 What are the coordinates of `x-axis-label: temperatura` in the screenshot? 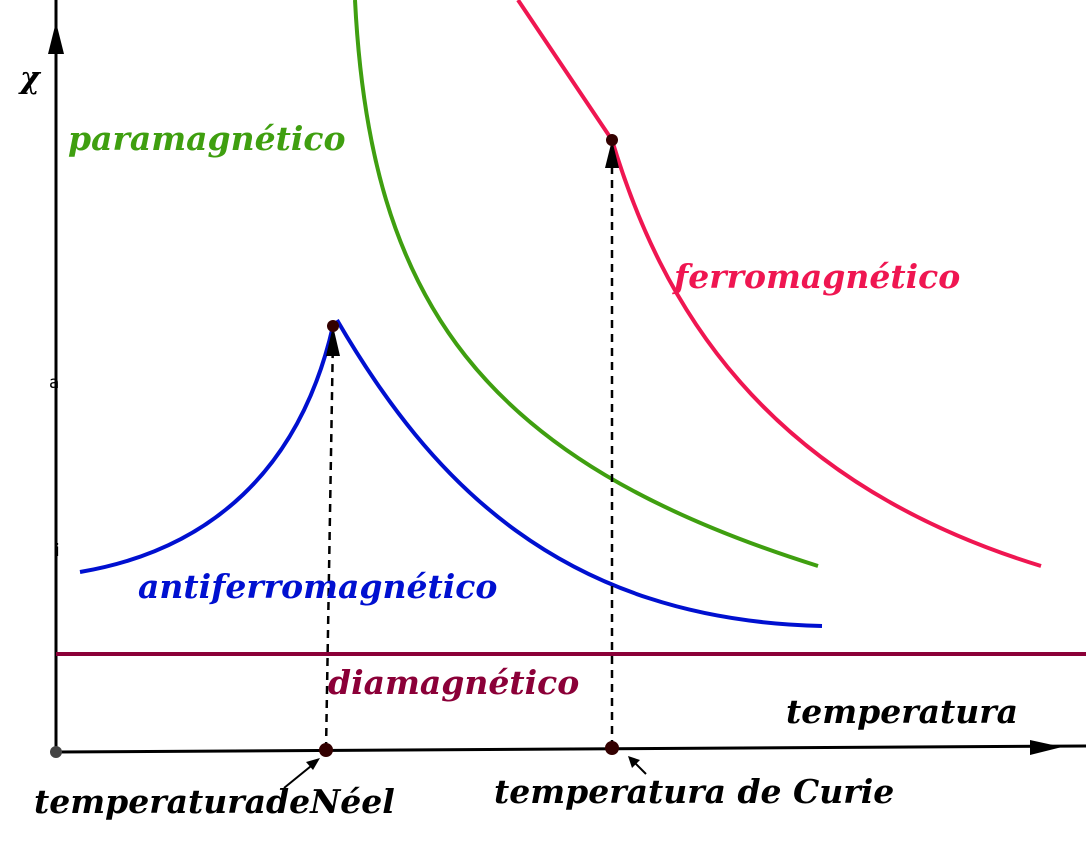 It's located at (902, 711).